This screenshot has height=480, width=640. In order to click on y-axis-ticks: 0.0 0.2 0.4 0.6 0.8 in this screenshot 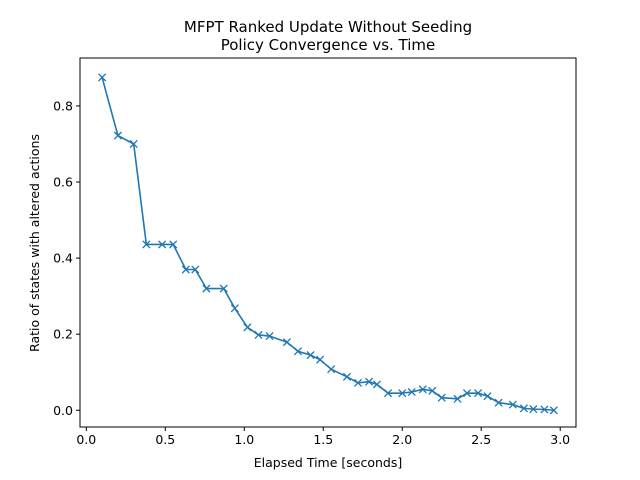, I will do `click(66, 258)`.